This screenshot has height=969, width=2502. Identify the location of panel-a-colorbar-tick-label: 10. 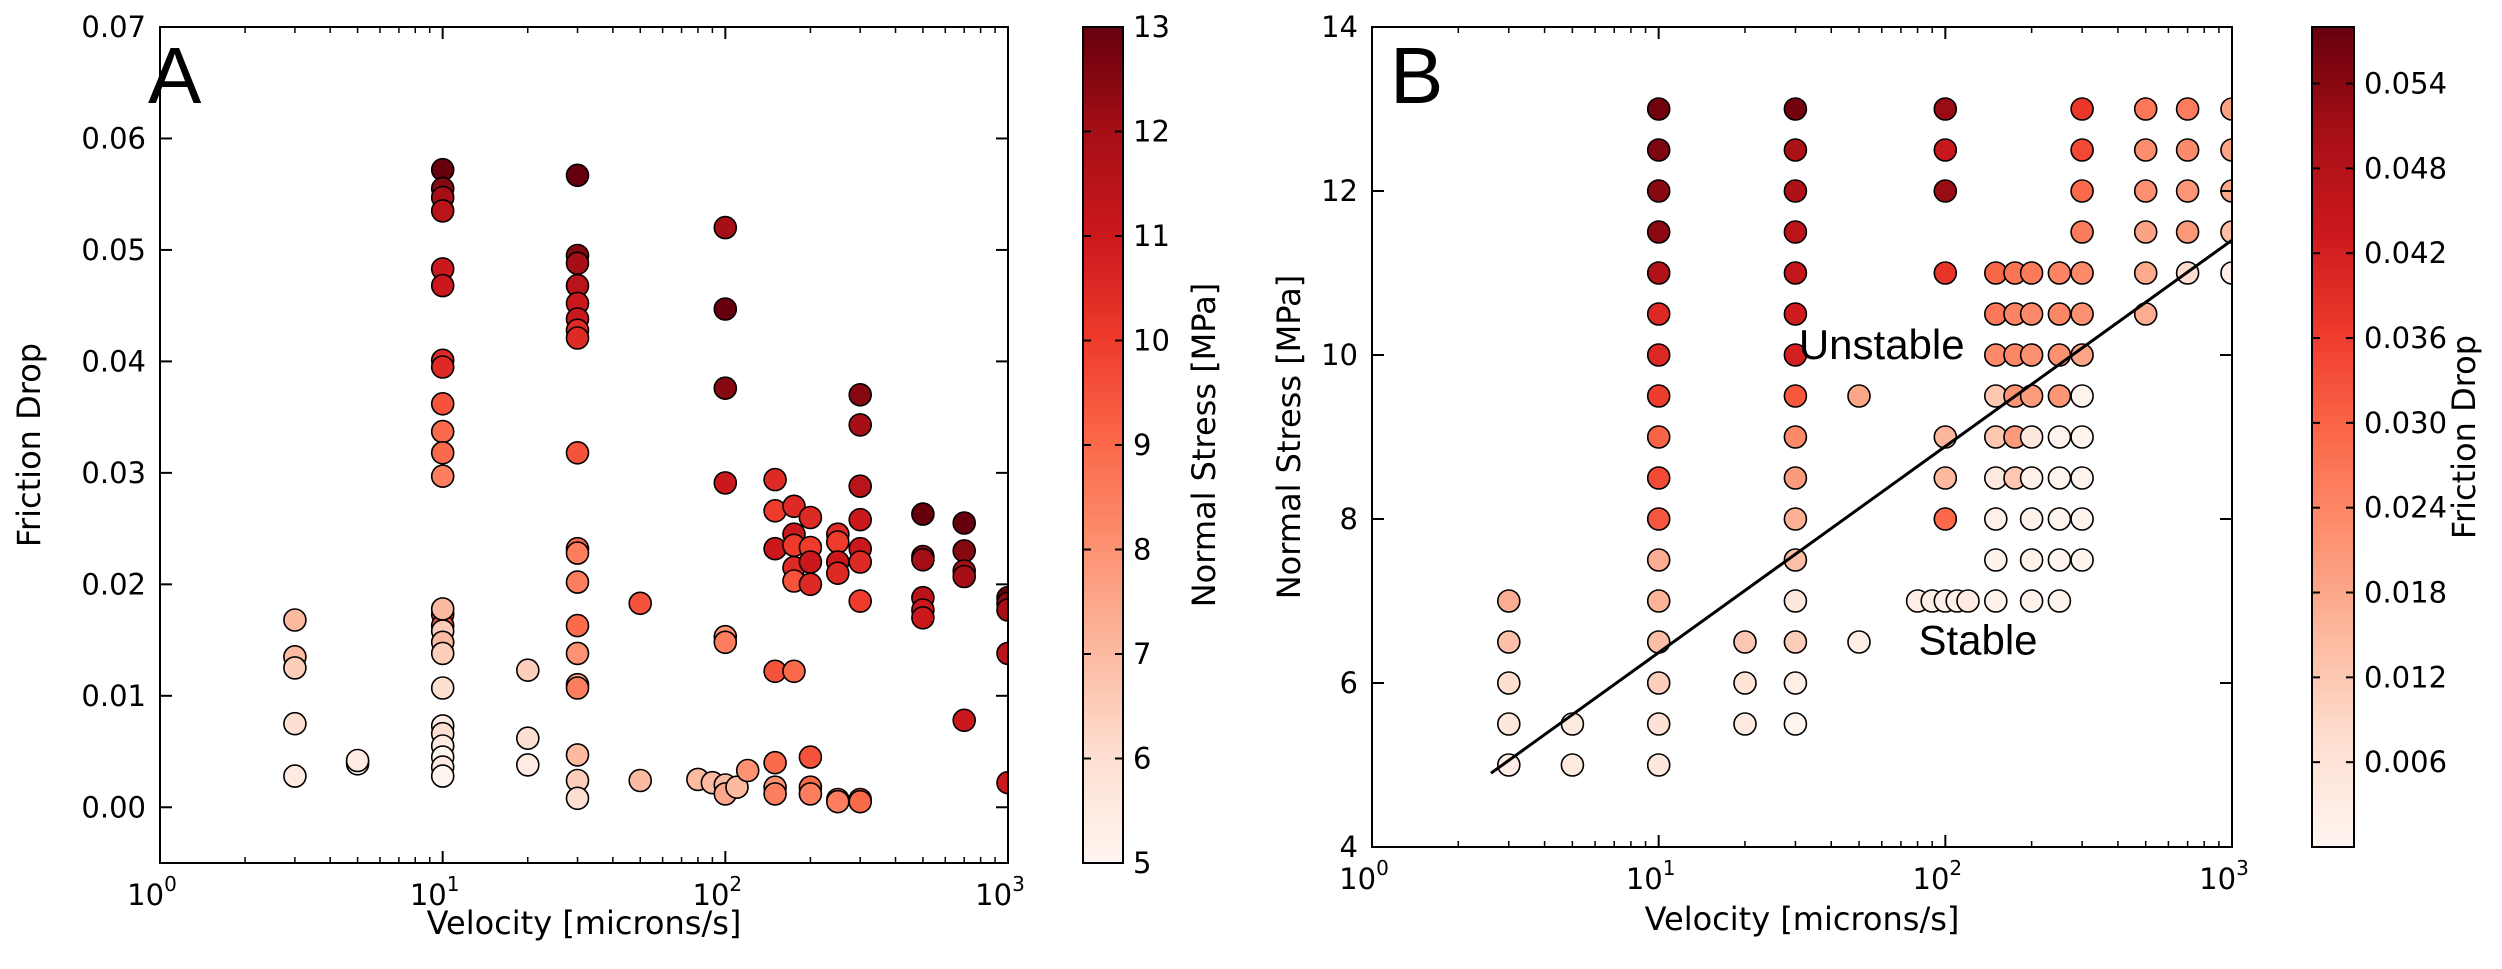
(1151, 341).